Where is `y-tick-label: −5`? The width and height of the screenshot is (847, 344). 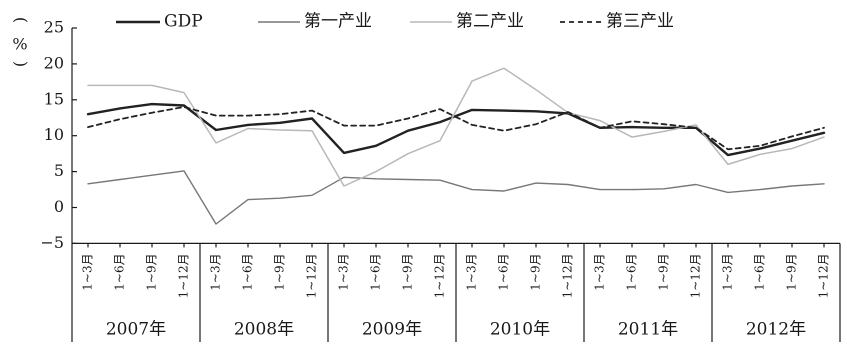 y-tick-label: −5 is located at coordinates (52, 242).